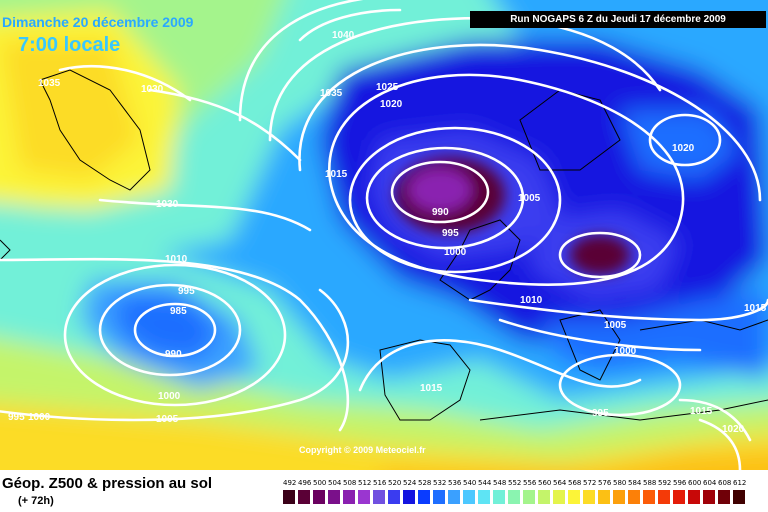  What do you see at coordinates (69, 45) in the screenshot?
I see `forecast-time: 7:00 locale` at bounding box center [69, 45].